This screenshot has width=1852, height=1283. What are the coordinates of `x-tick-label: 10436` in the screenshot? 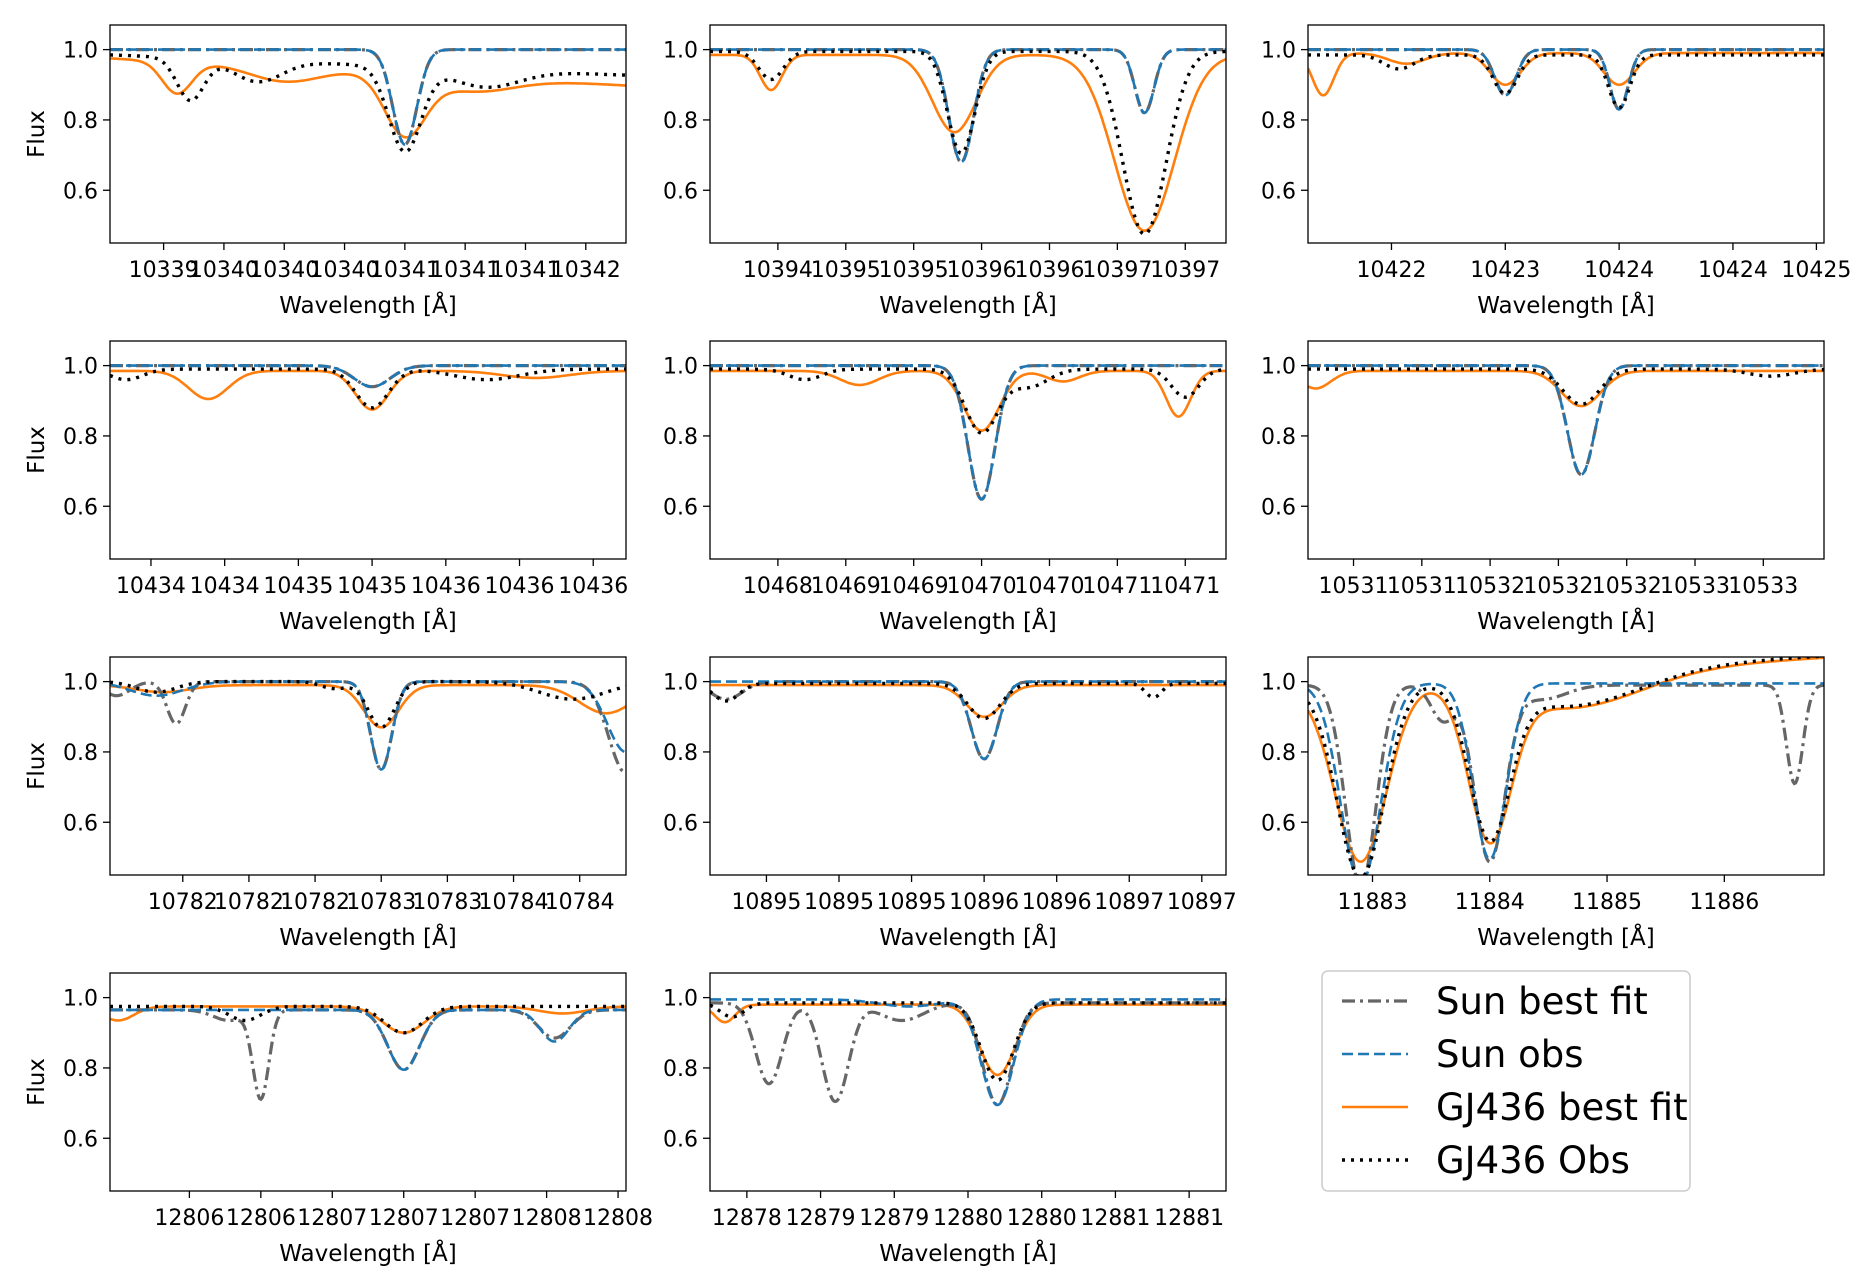 It's located at (593, 586).